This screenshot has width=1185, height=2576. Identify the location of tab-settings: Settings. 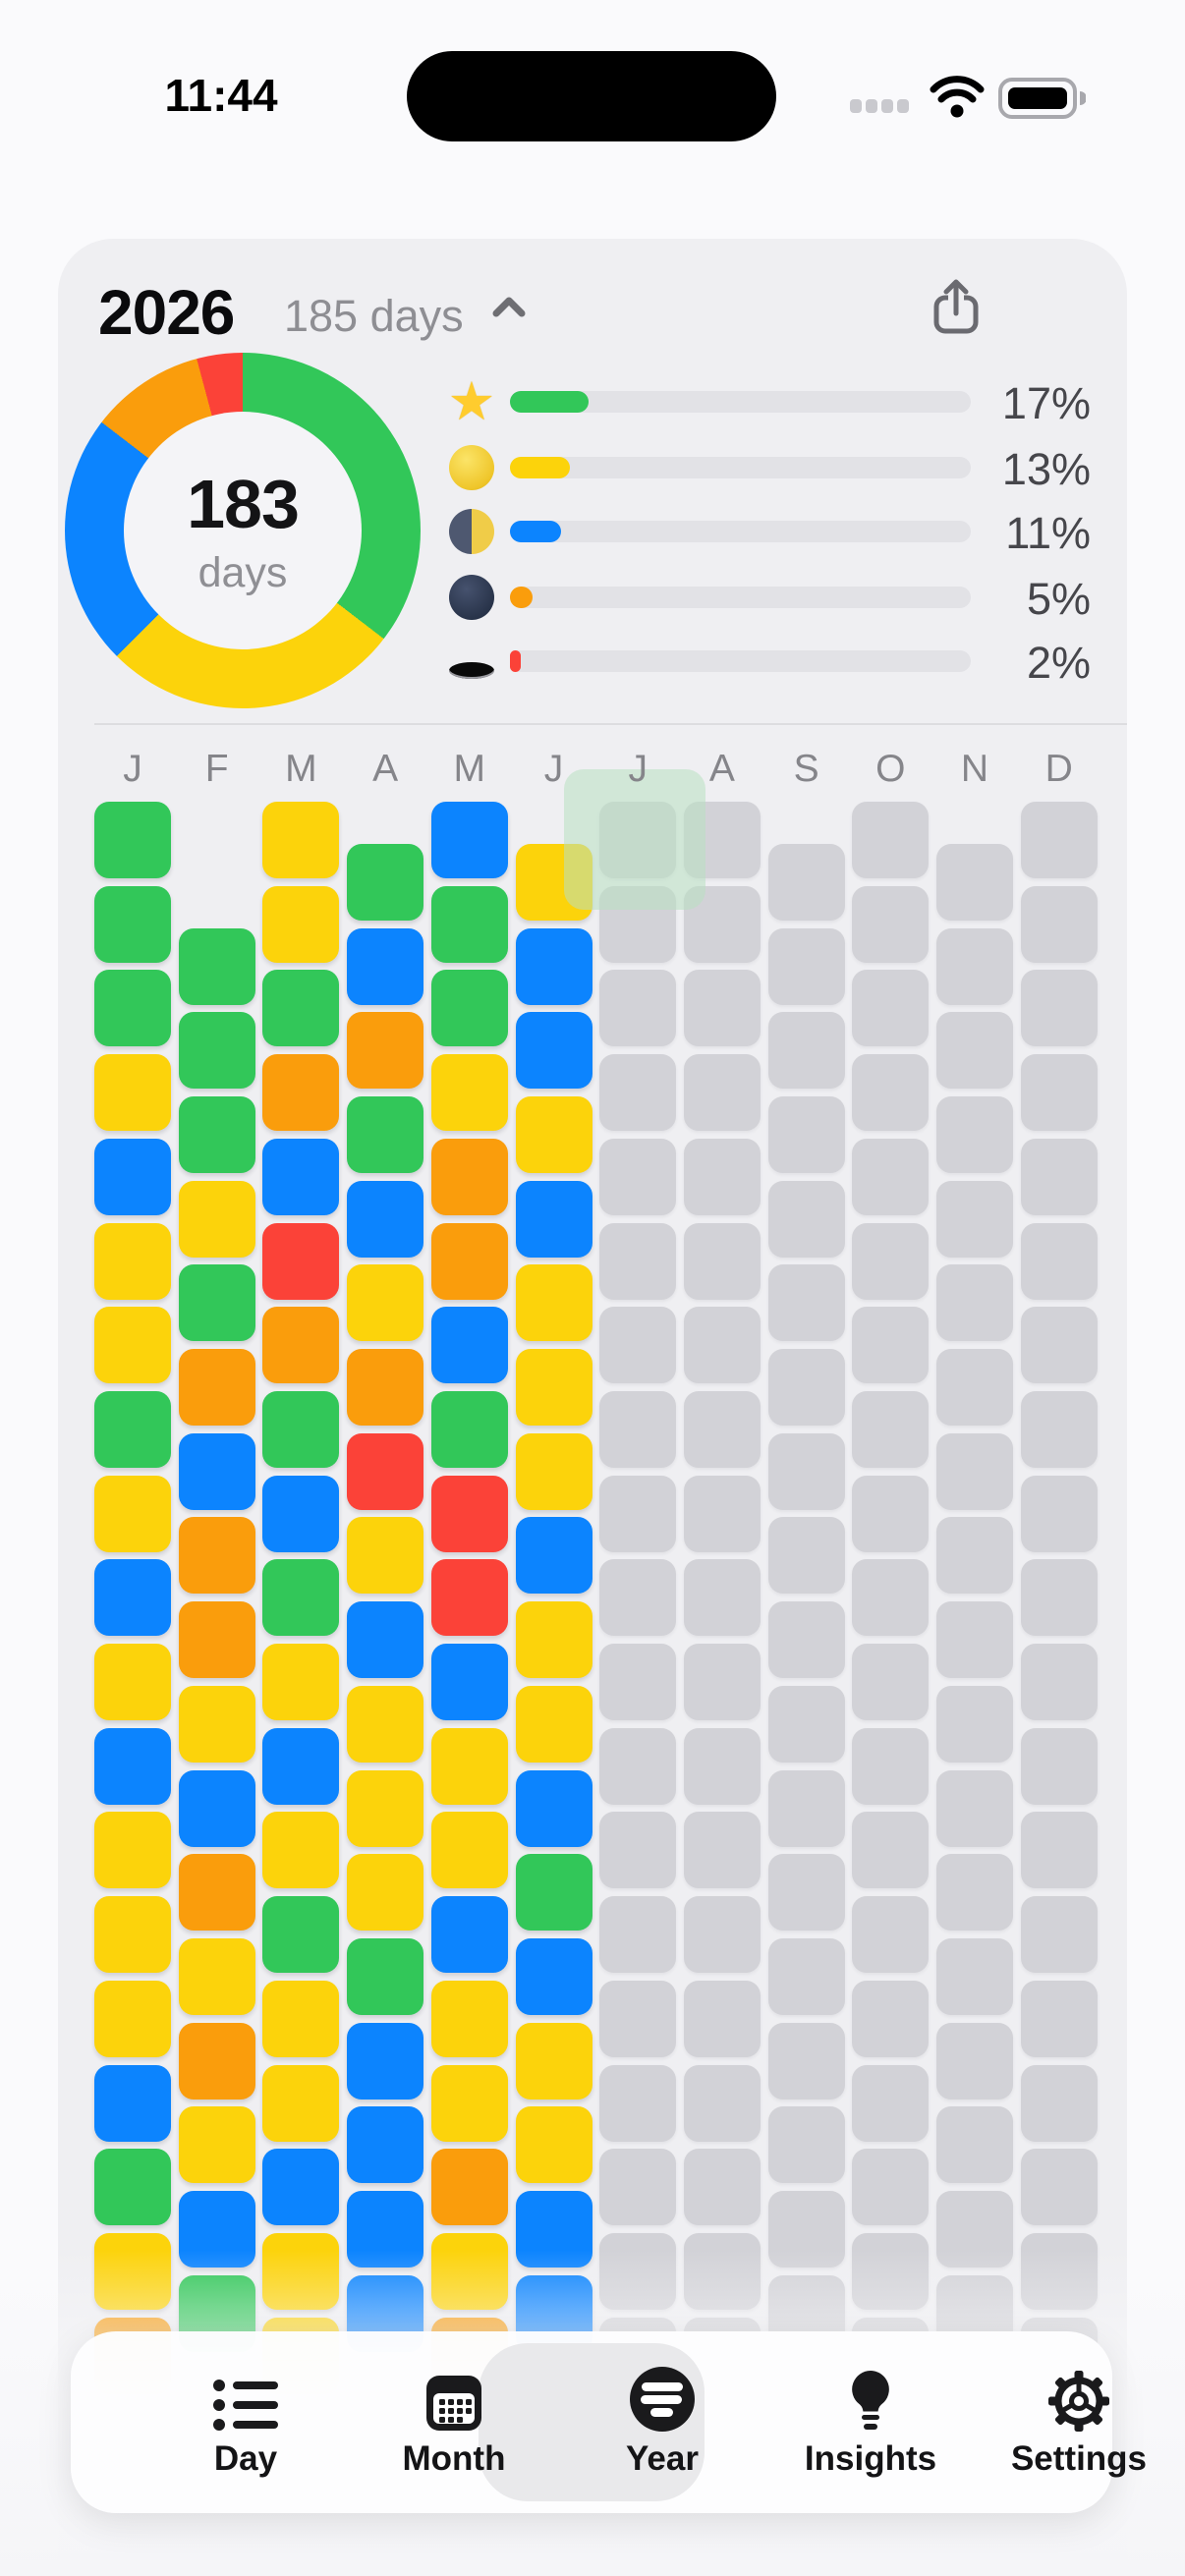
(1079, 2422).